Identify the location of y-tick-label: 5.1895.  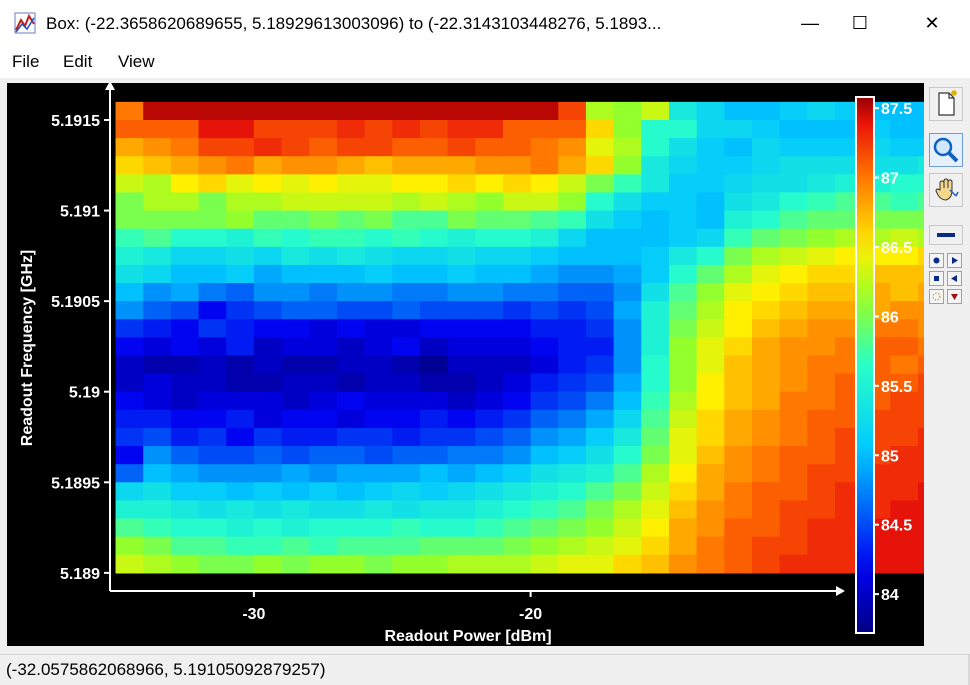
(75, 483).